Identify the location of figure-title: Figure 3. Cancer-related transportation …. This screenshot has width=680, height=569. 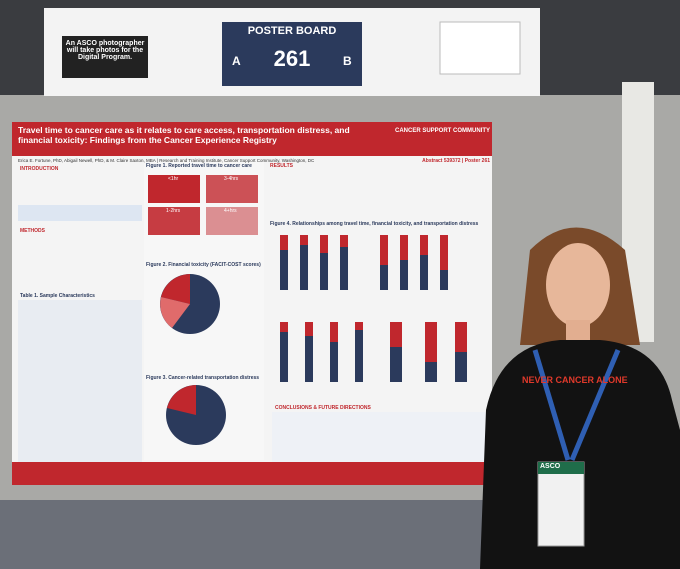
(203, 378).